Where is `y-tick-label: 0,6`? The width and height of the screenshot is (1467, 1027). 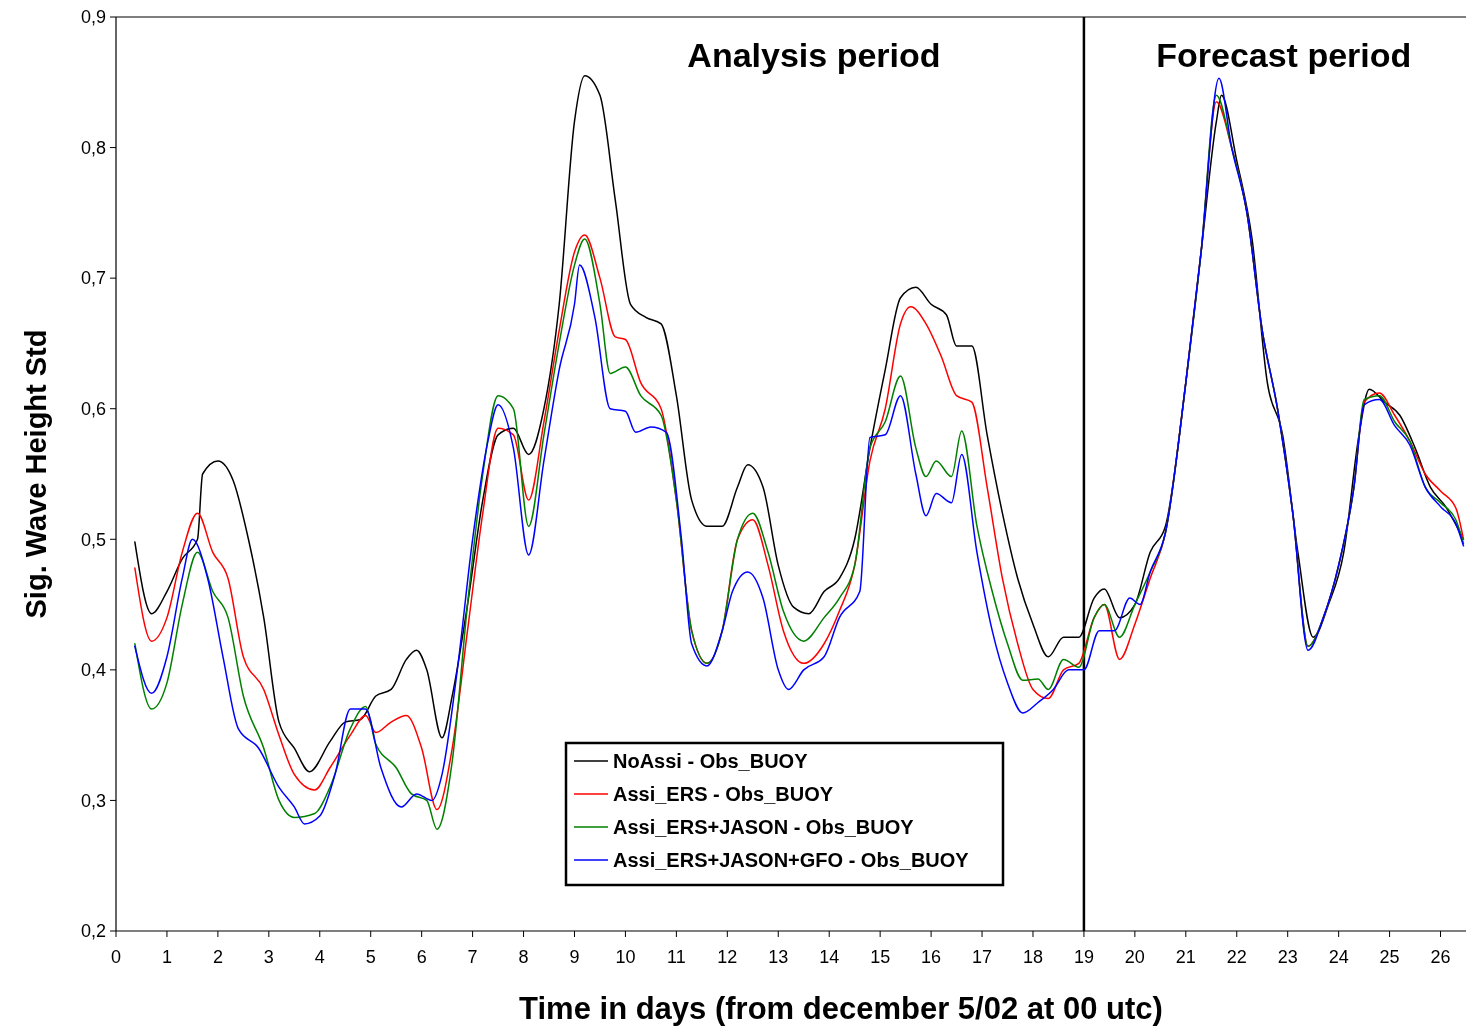 y-tick-label: 0,6 is located at coordinates (93, 409).